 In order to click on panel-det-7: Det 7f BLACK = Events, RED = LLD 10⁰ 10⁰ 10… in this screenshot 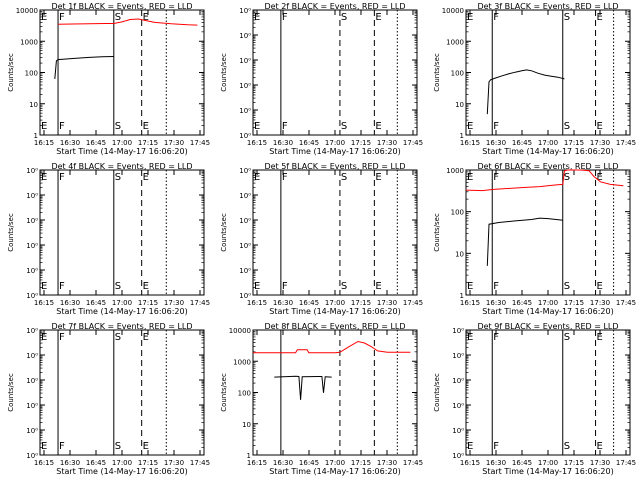, I will do `click(108, 399)`.